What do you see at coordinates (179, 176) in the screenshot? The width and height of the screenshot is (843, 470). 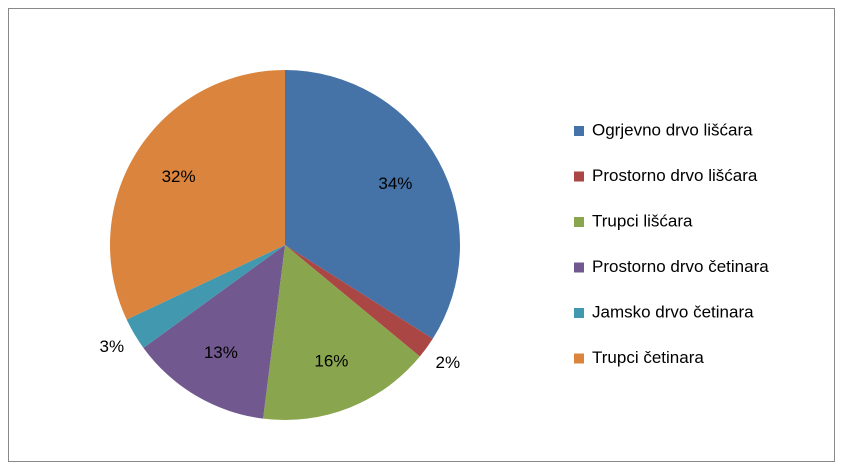 I see `data-label: 32%` at bounding box center [179, 176].